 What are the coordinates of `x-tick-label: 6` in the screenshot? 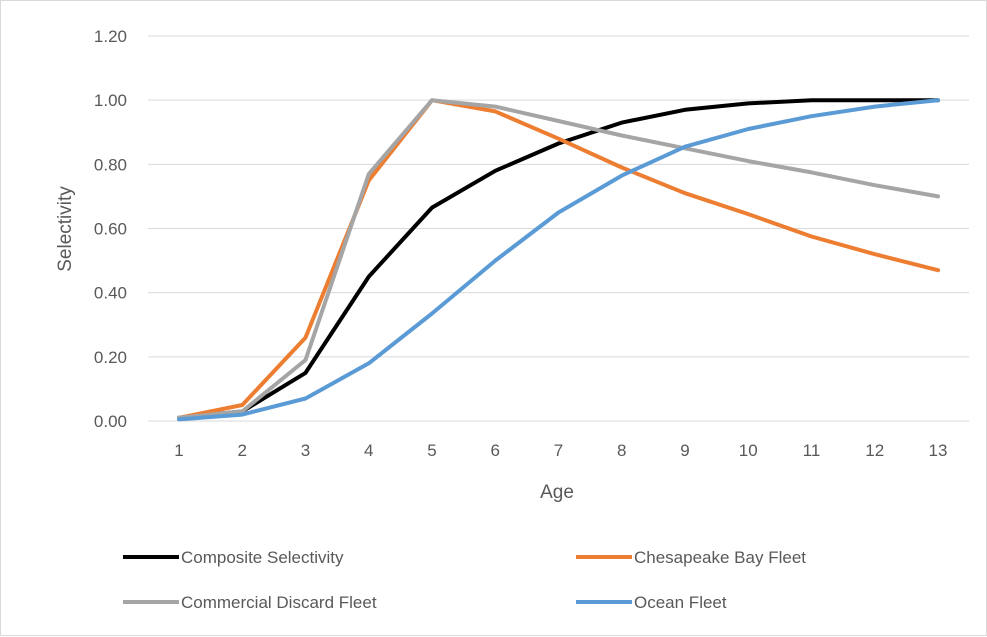 It's located at (495, 450).